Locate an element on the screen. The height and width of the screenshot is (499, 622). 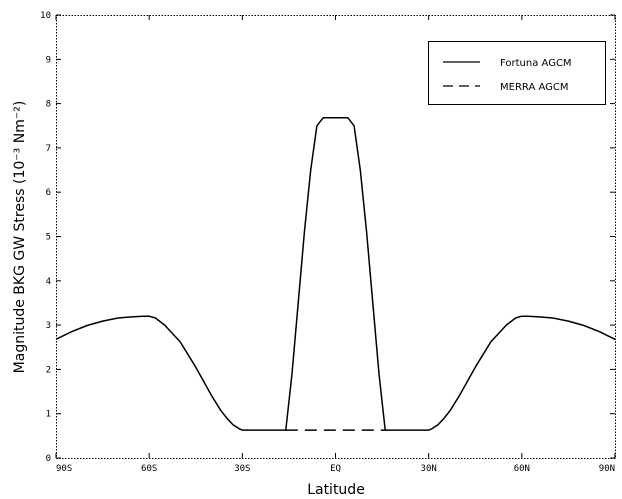
legend: Fortuna AGCM MERRA AGCM is located at coordinates (517, 73).